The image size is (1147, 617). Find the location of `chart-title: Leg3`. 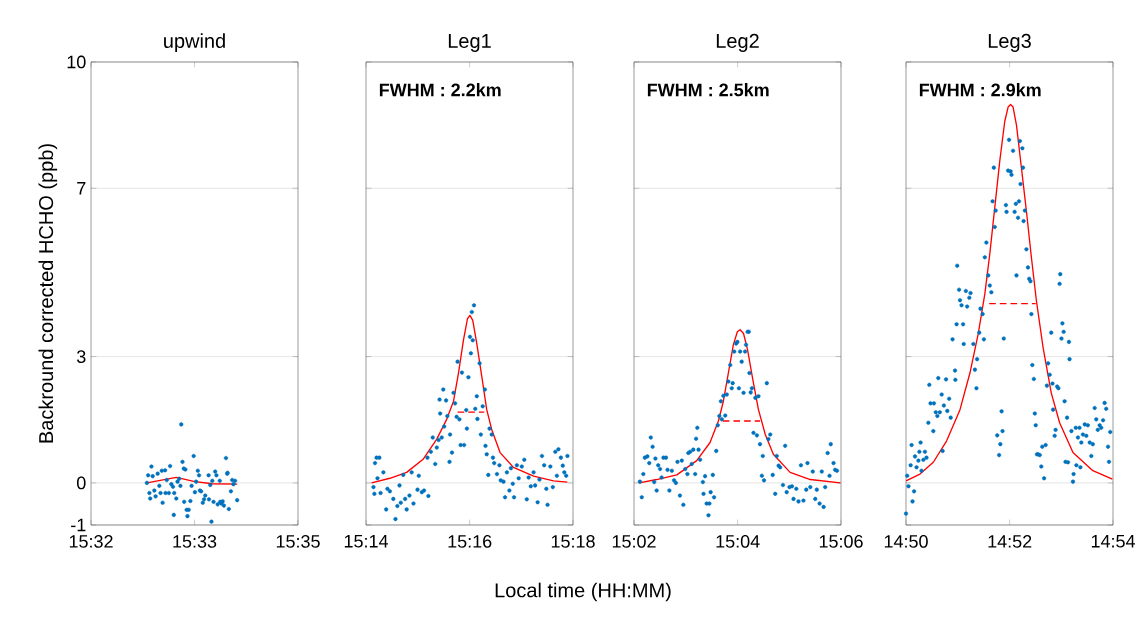

chart-title: Leg3 is located at coordinates (1009, 42).